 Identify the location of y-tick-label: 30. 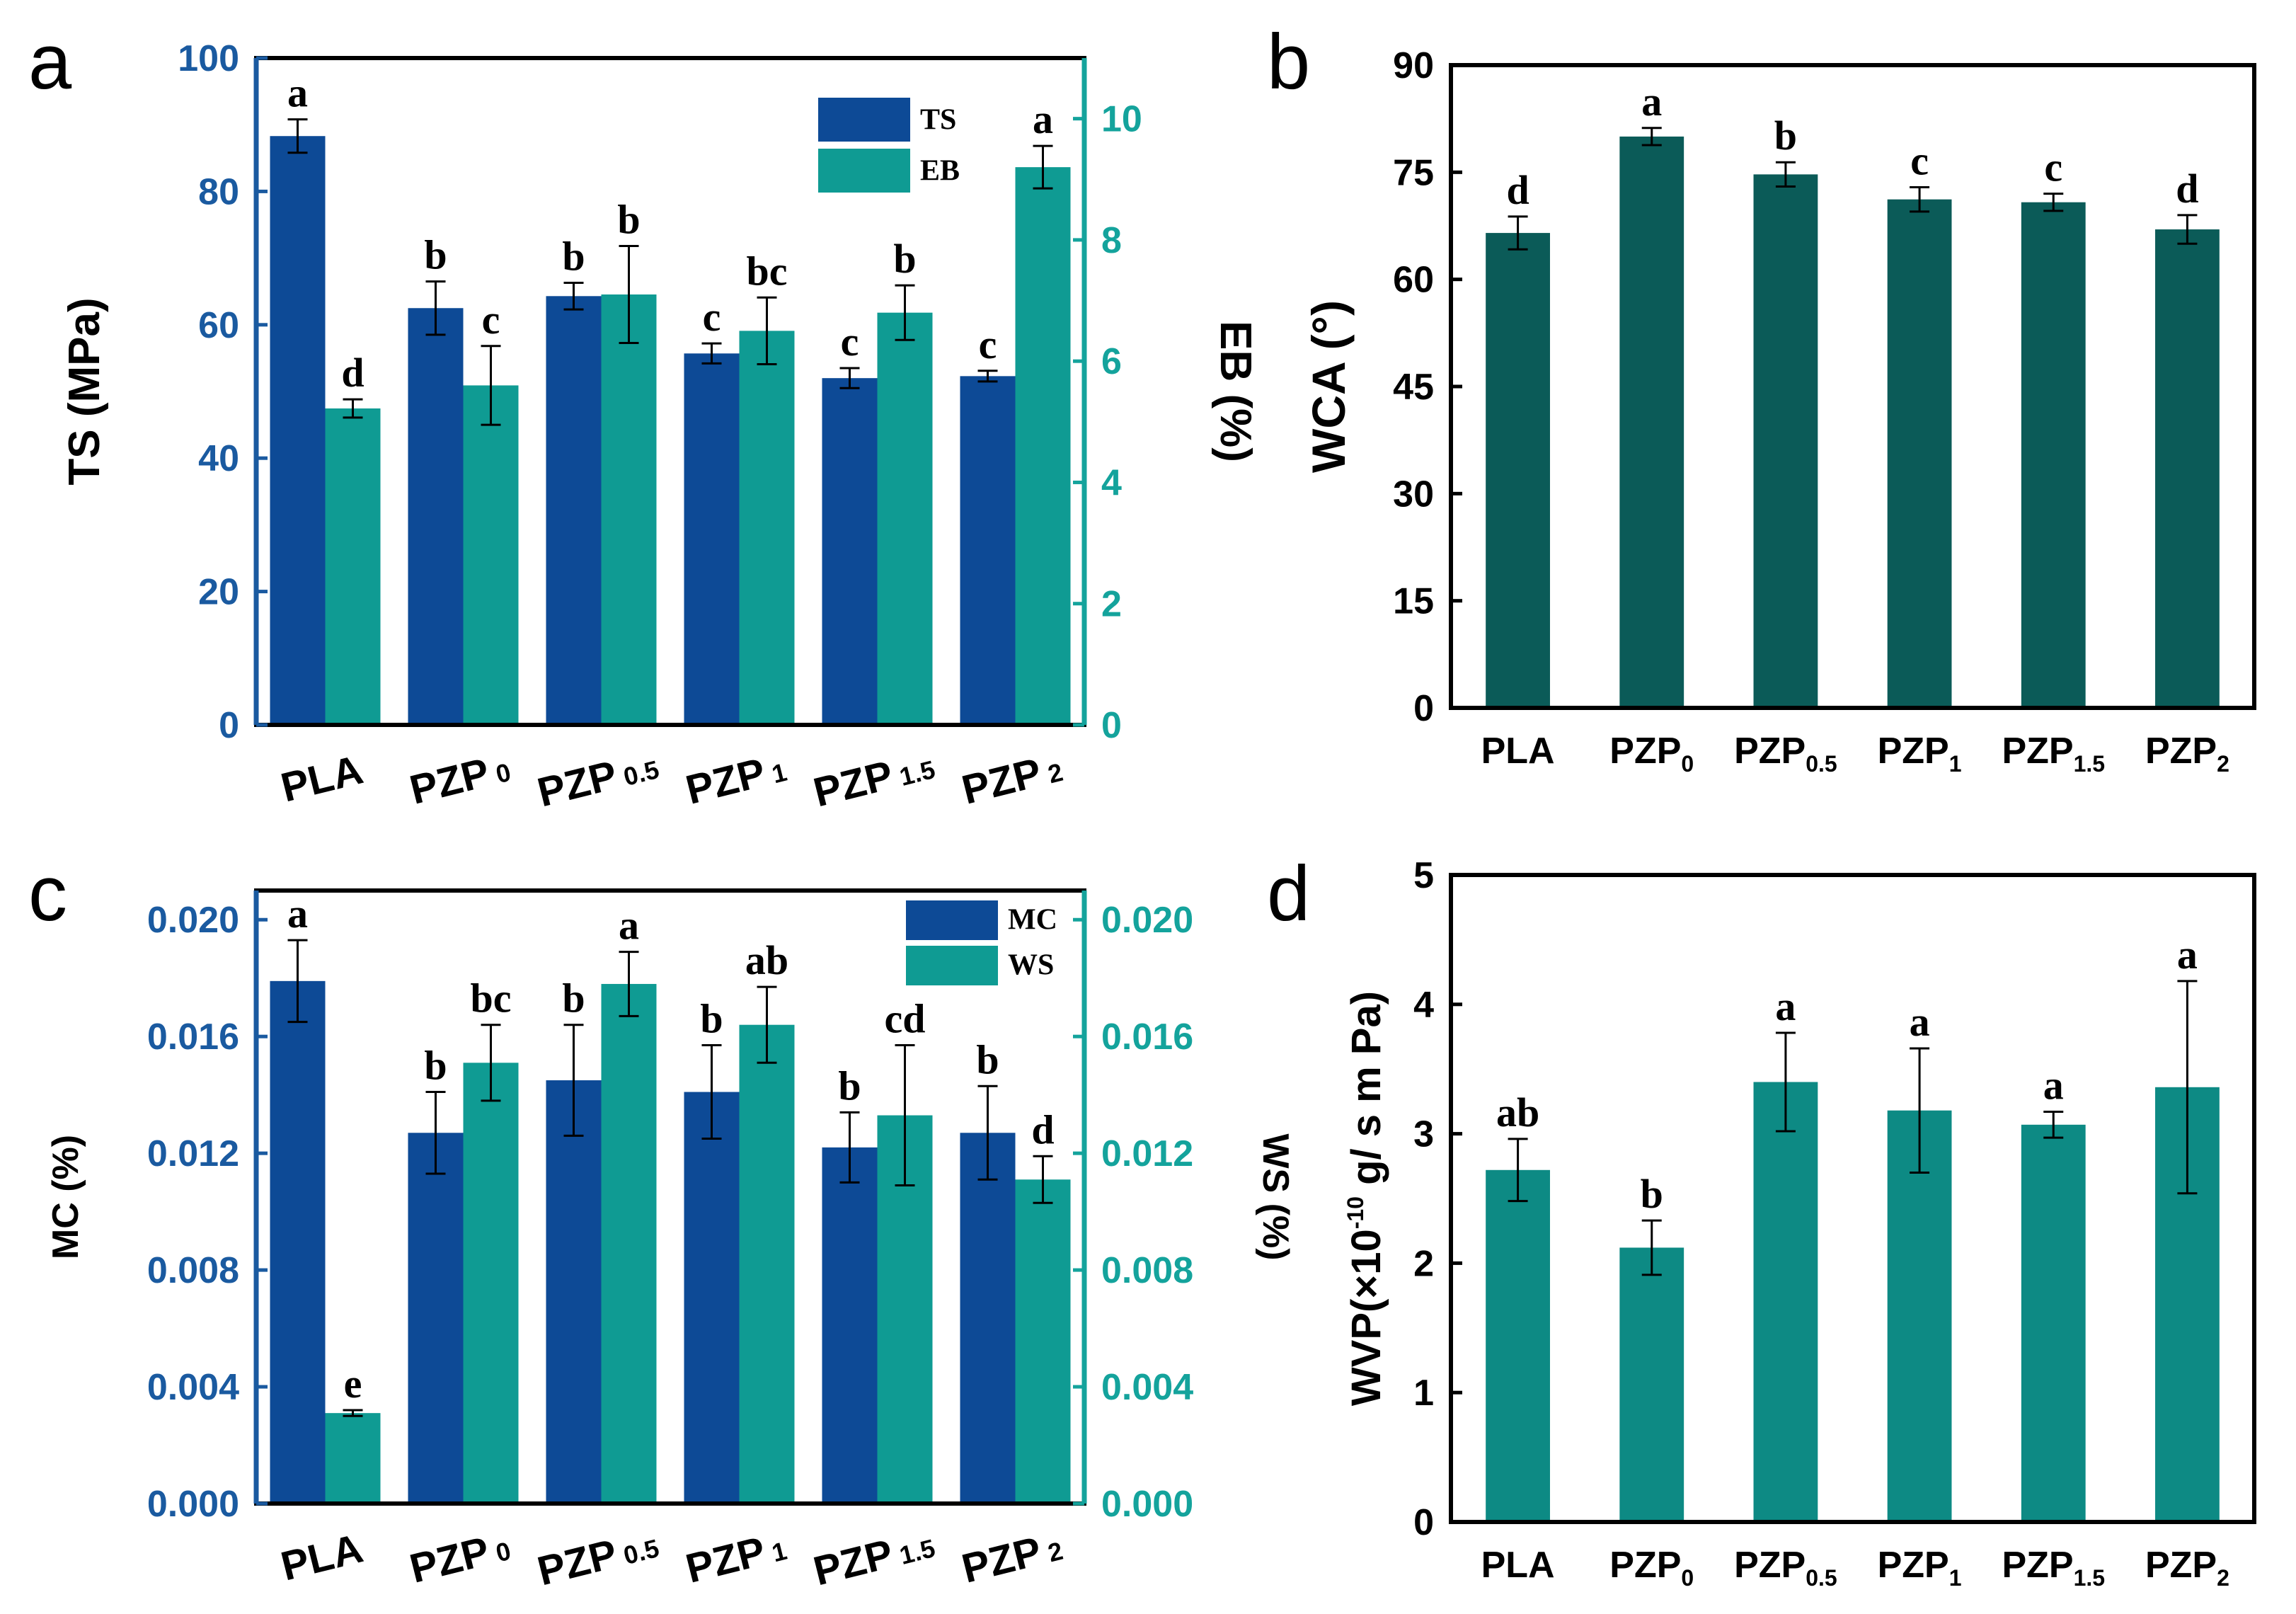
(1414, 494).